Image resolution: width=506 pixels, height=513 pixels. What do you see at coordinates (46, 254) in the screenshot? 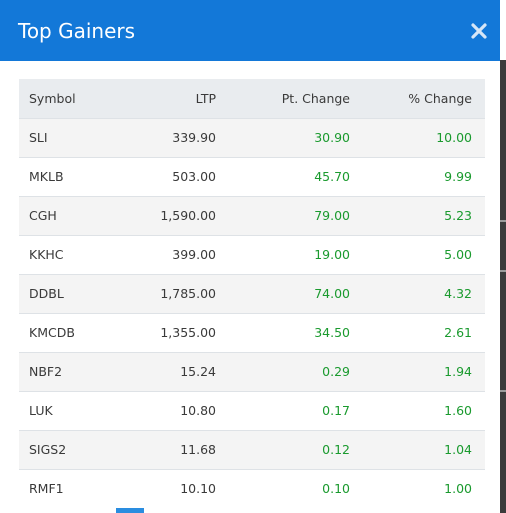
I see `cell-symbol: KKHC` at bounding box center [46, 254].